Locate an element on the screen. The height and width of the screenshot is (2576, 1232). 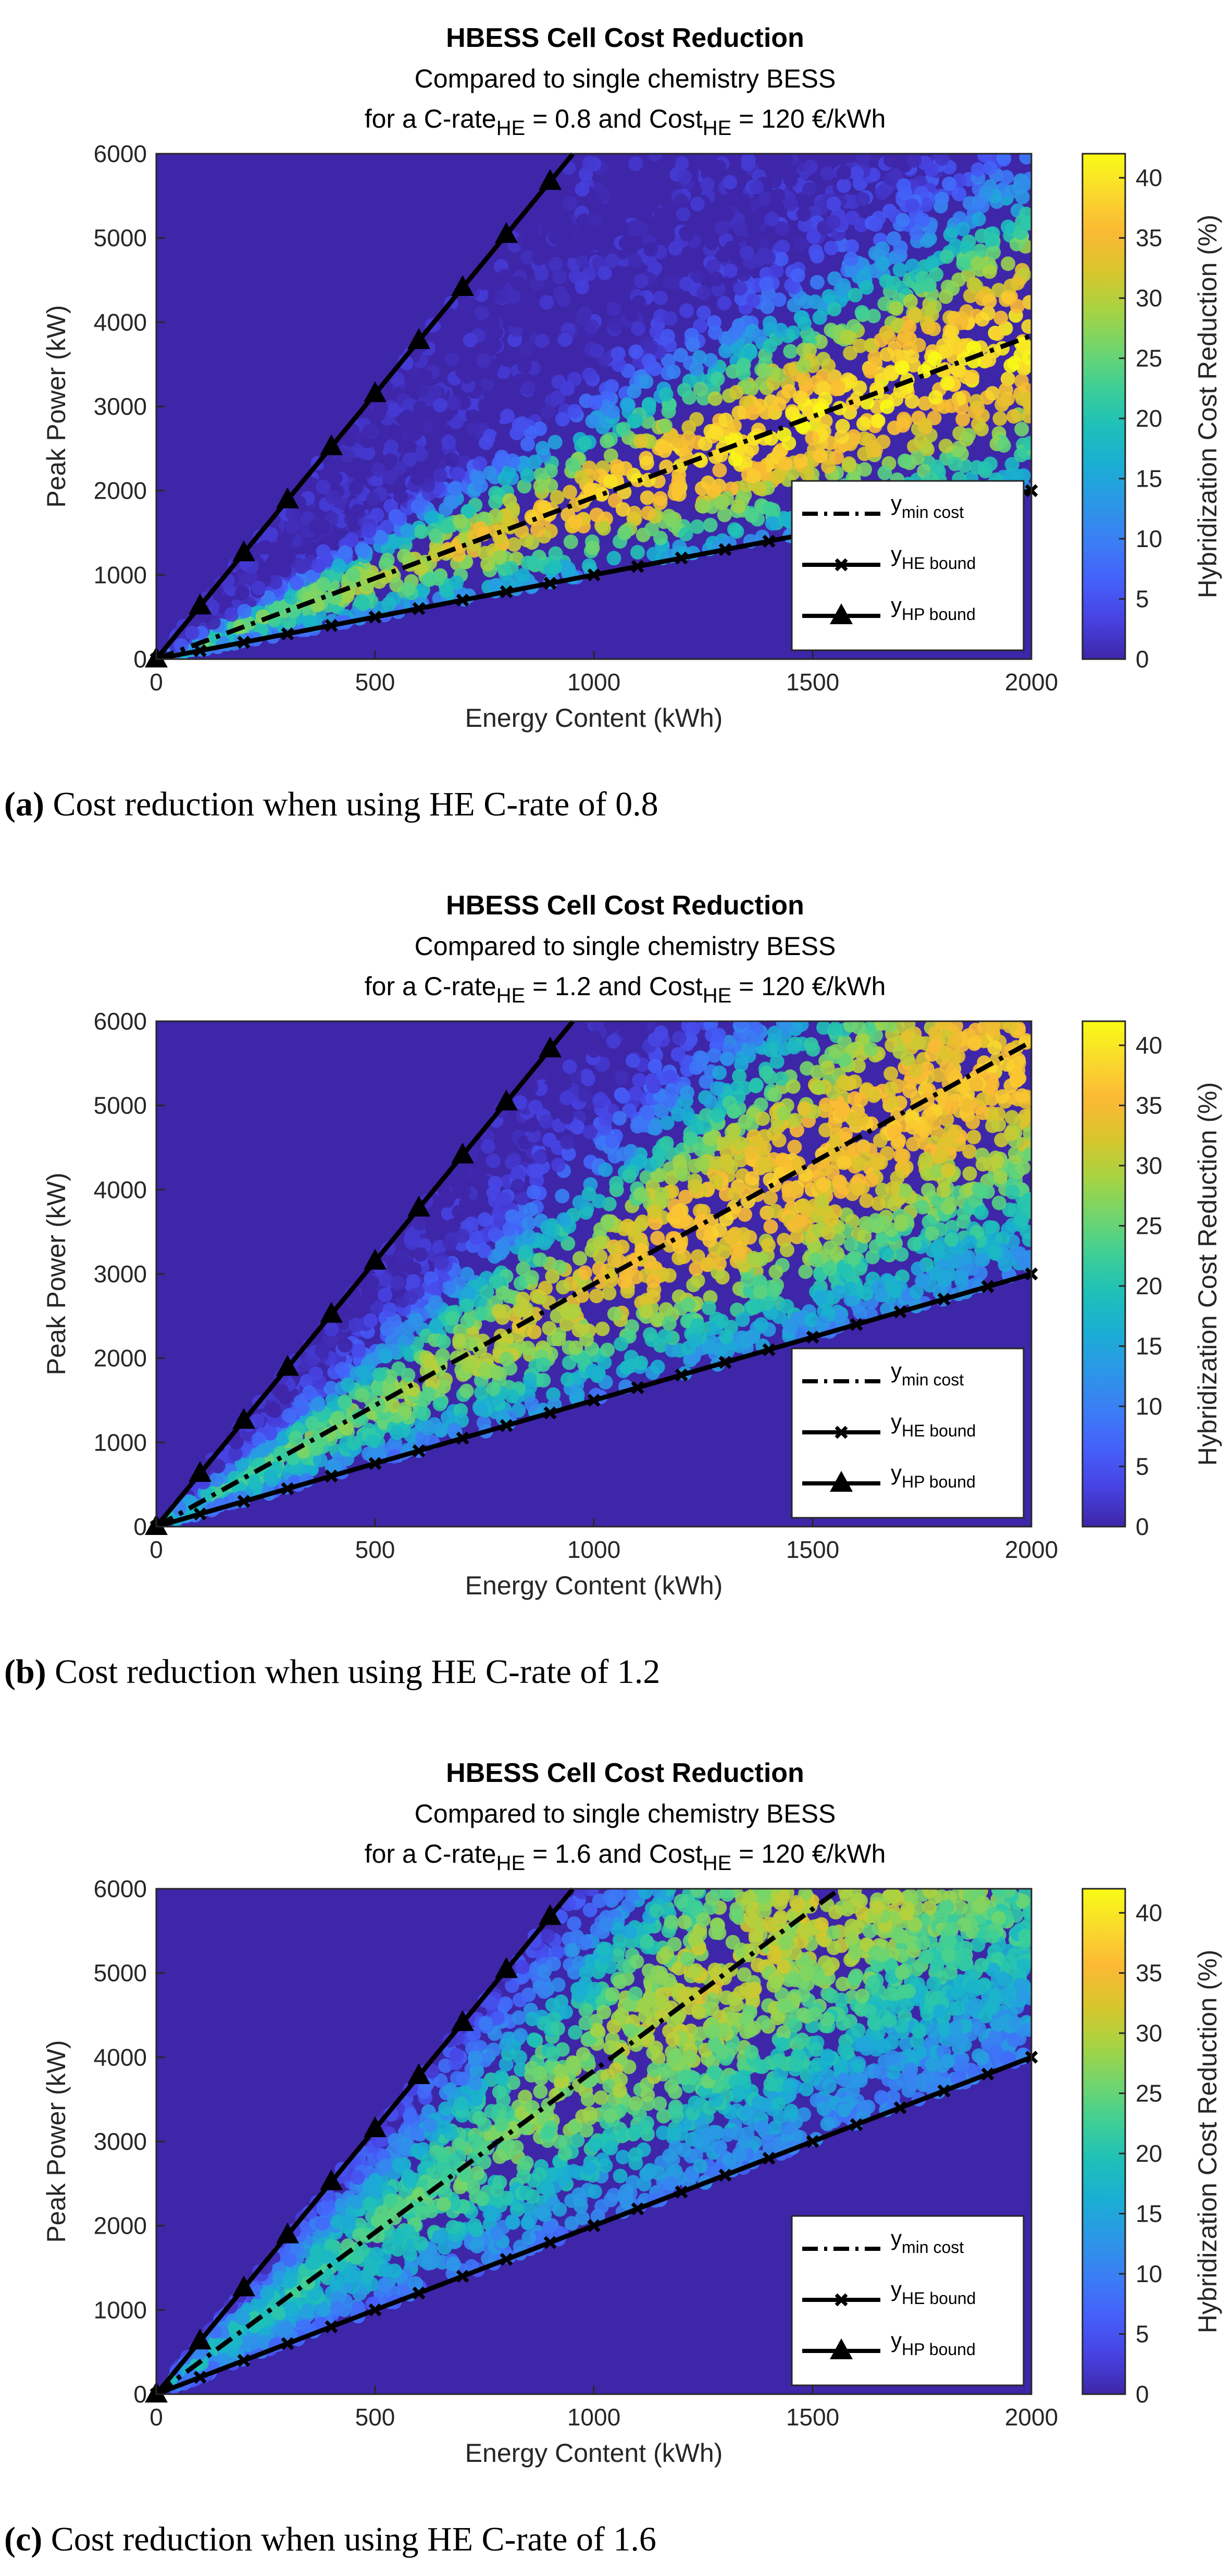
y-tick-label: 4000 is located at coordinates (121, 322).